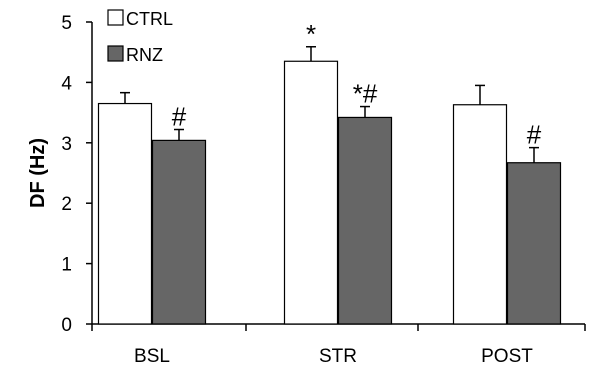 Image resolution: width=589 pixels, height=368 pixels. What do you see at coordinates (534, 243) in the screenshot?
I see `bar-rnz-post` at bounding box center [534, 243].